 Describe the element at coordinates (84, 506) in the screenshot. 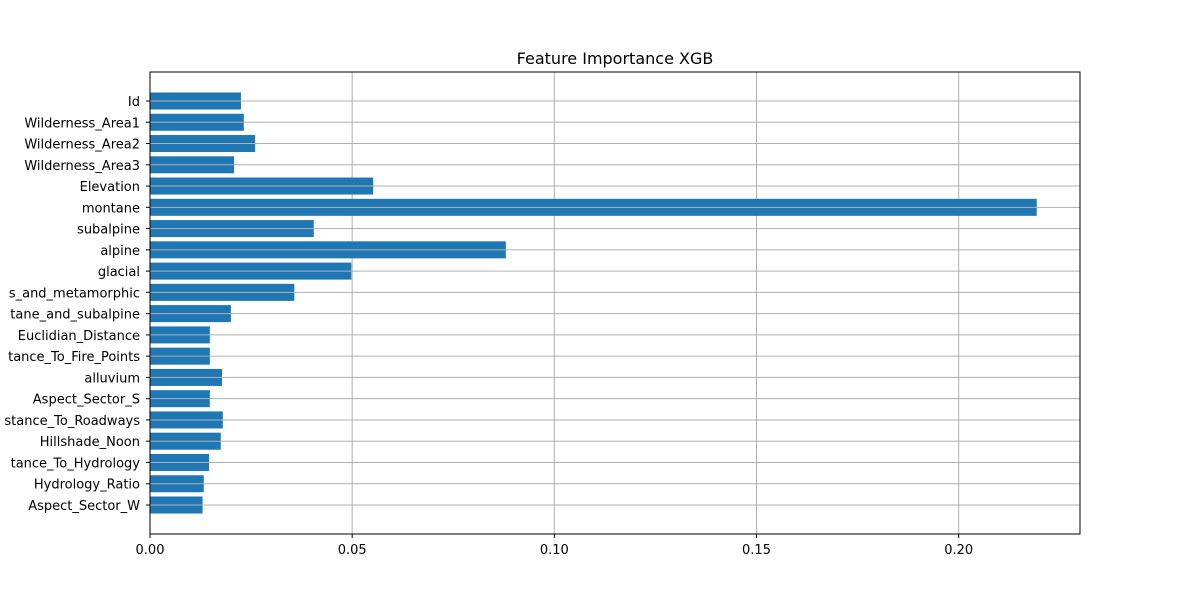

I see `y-tick-label: Aspect_Sector_W` at that location.